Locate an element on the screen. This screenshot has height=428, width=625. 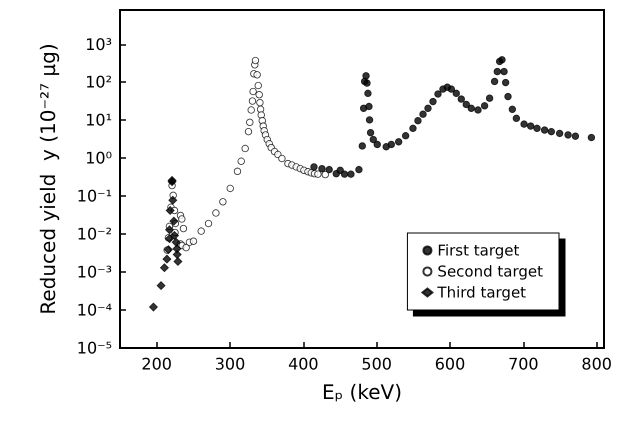
x-tick-label: 700 is located at coordinates (523, 364).